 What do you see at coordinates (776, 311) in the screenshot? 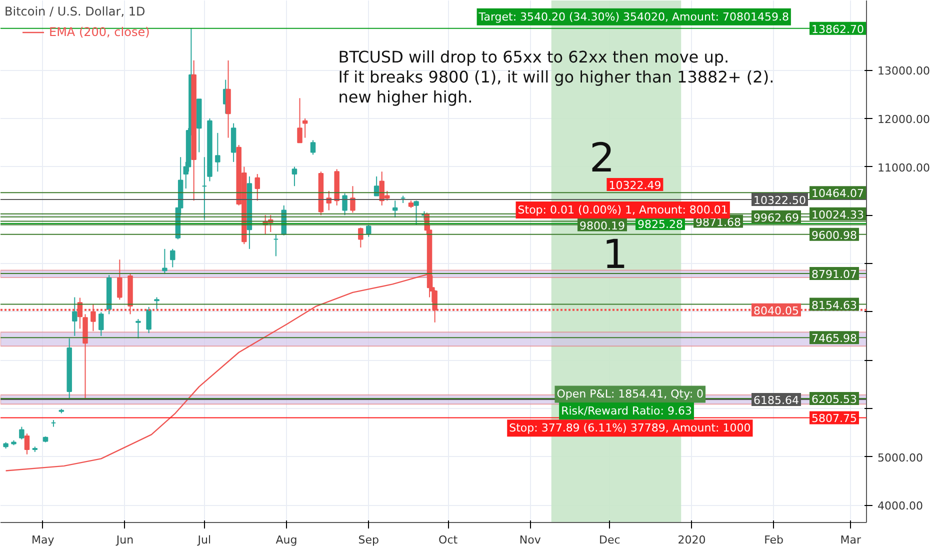
I see `ref-line-label: 8040.05` at bounding box center [776, 311].